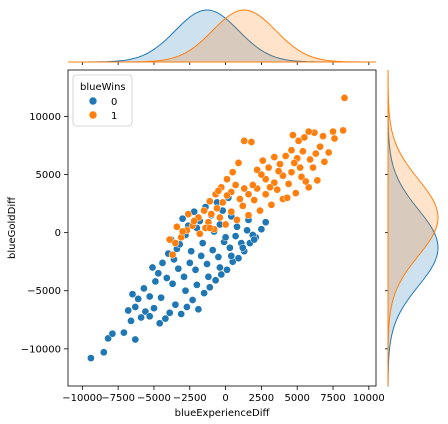  Describe the element at coordinates (41, 349) in the screenshot. I see `y-tick-label: −10000` at that location.